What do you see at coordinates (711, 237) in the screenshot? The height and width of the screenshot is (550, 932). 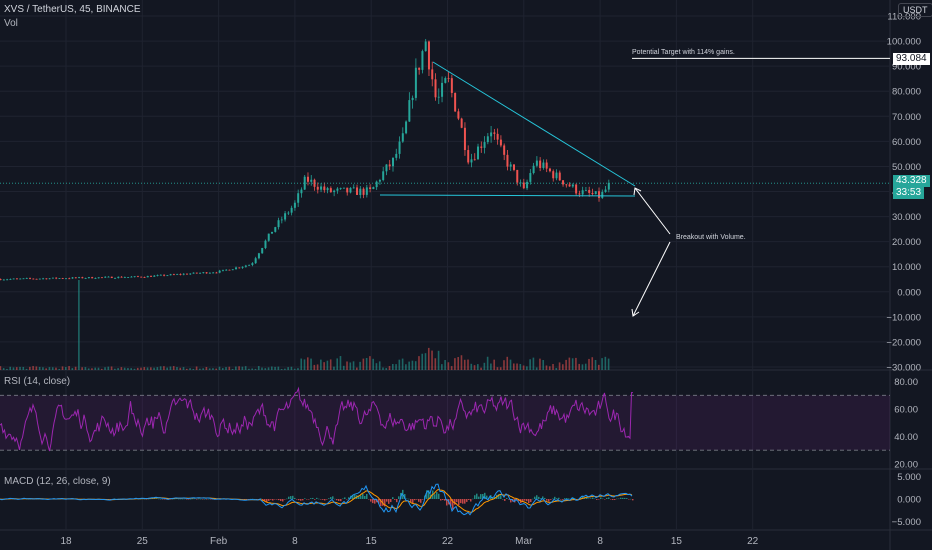 I see `breakout-annotation: Breakout with Volume.` at bounding box center [711, 237].